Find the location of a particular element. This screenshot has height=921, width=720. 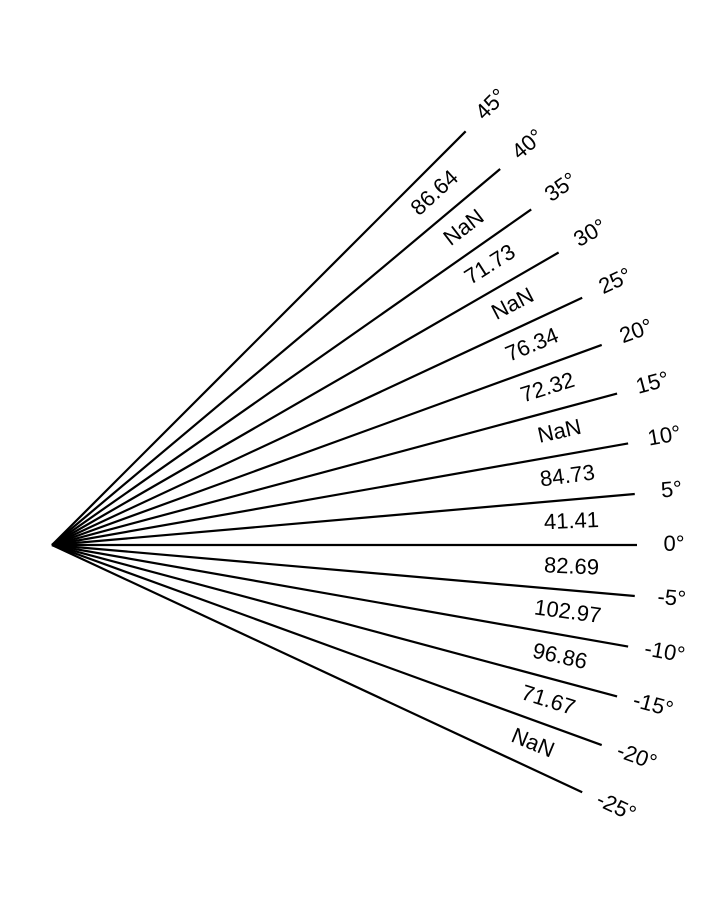

sector-value-8: 41.41 is located at coordinates (571, 520).